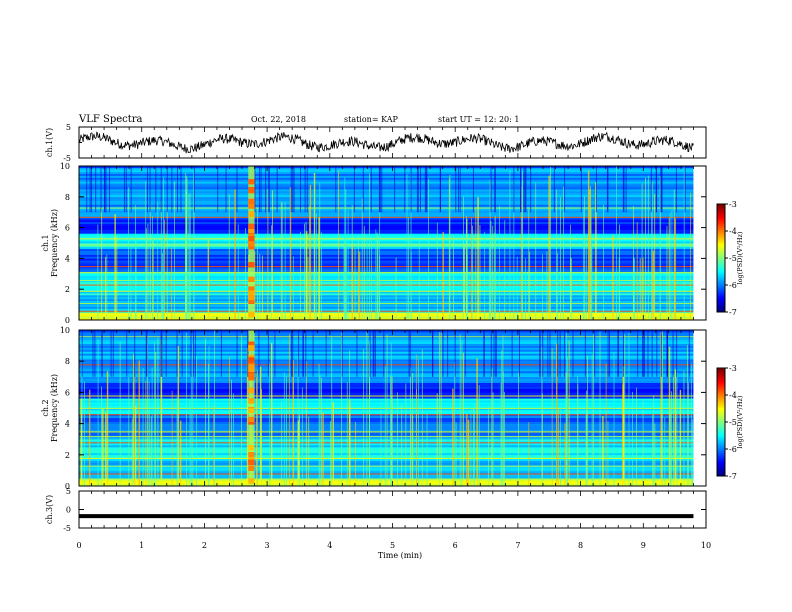 This screenshot has width=792, height=612. I want to click on ch2-spectrogram-ytick-label: 0, so click(67, 486).